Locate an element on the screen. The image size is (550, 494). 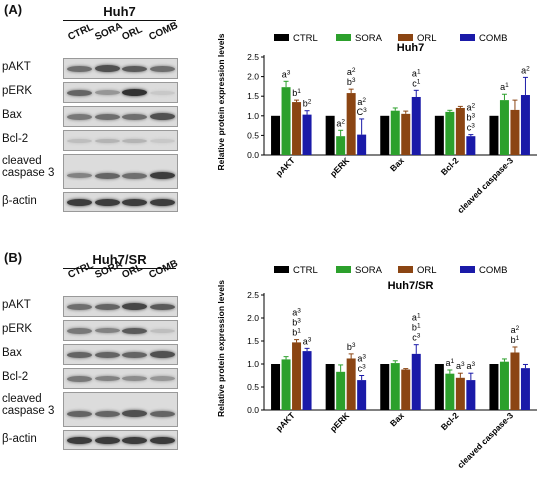
y-tick-label: 1.0 is located at coordinates (253, 364).